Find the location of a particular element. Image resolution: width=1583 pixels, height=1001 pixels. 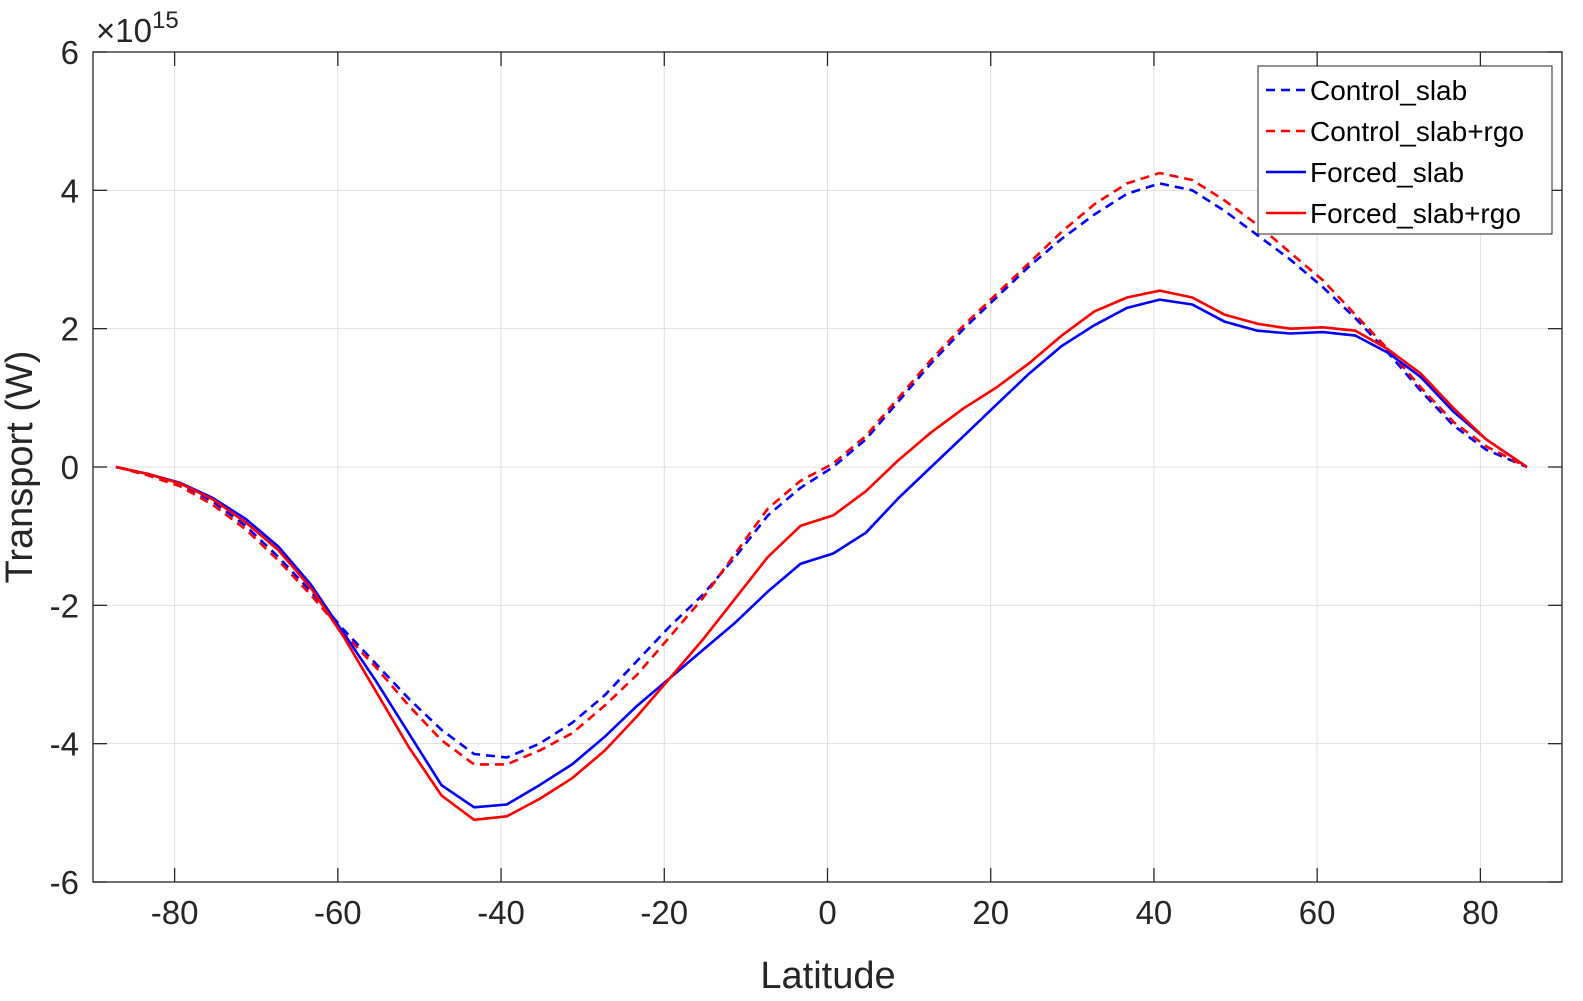

y-tick-label: -2 is located at coordinates (64, 605).